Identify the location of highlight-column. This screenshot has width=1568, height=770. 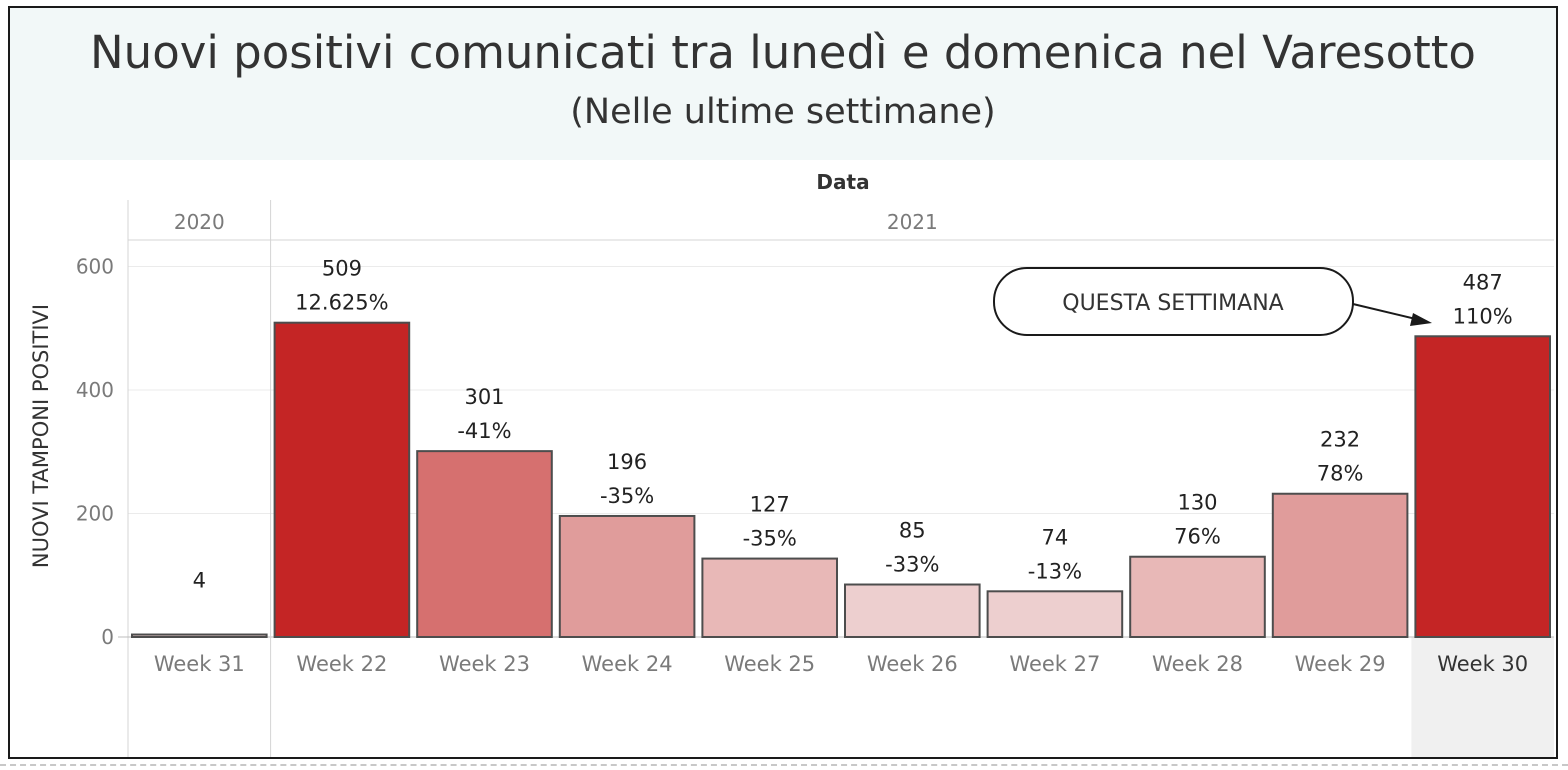
(1482, 697).